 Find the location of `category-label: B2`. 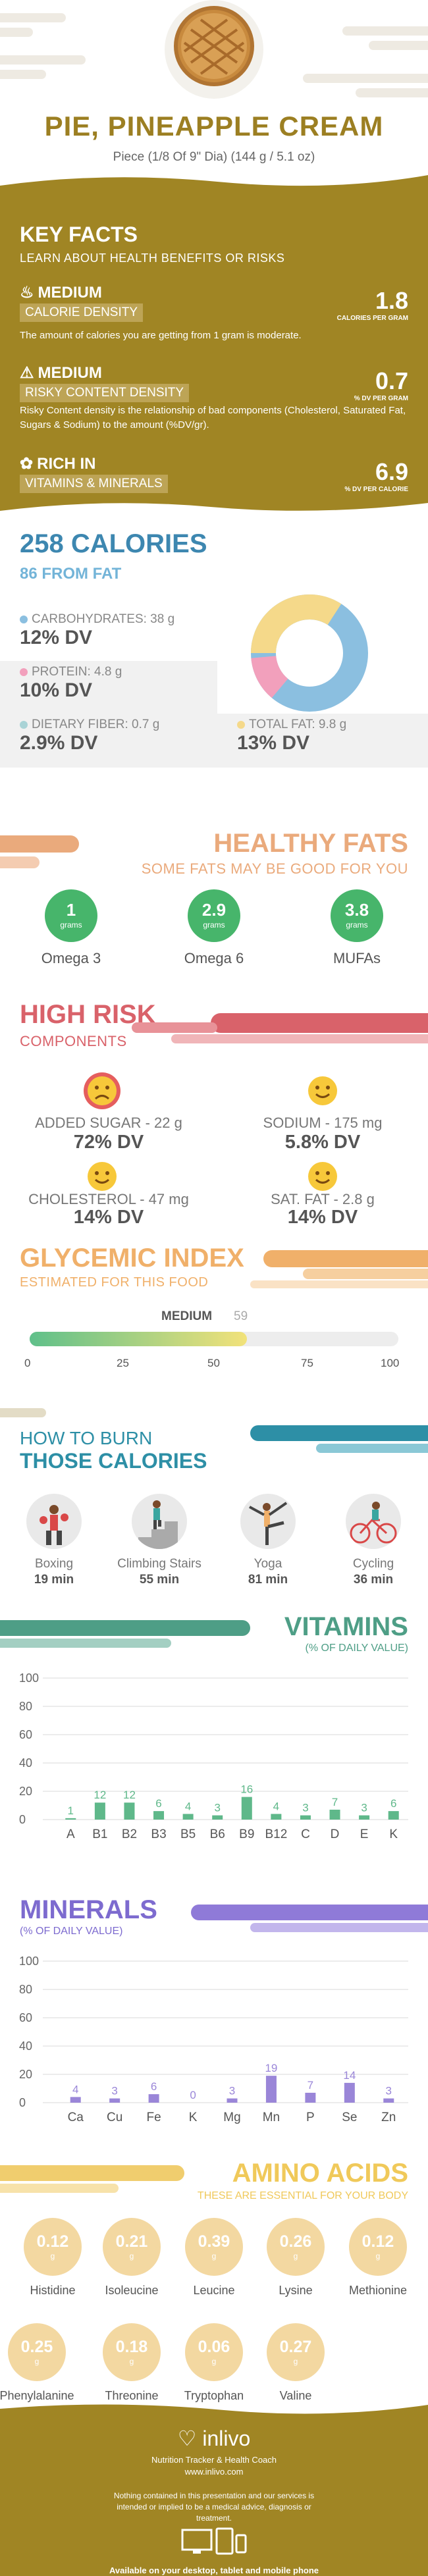

category-label: B2 is located at coordinates (129, 1834).